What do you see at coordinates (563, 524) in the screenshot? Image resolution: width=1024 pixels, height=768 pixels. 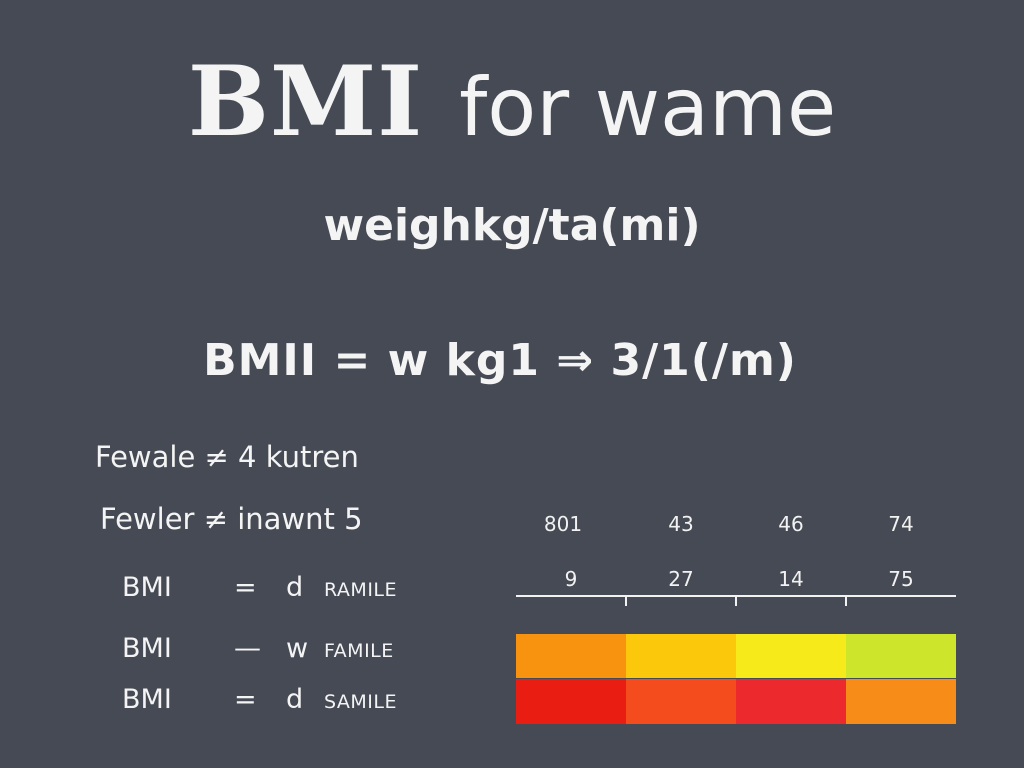 I see `scale-header-value: 801` at bounding box center [563, 524].